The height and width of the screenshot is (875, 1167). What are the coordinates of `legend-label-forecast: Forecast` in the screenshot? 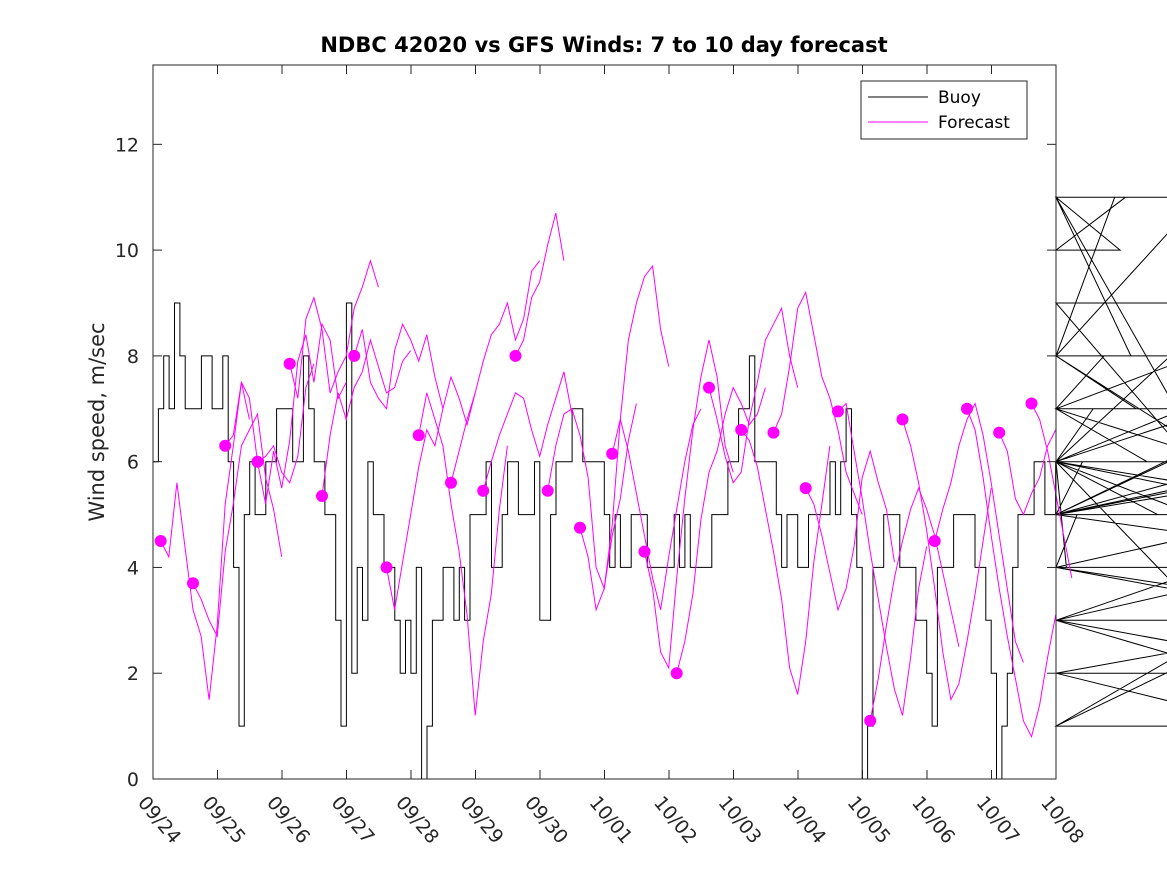 It's located at (974, 123).